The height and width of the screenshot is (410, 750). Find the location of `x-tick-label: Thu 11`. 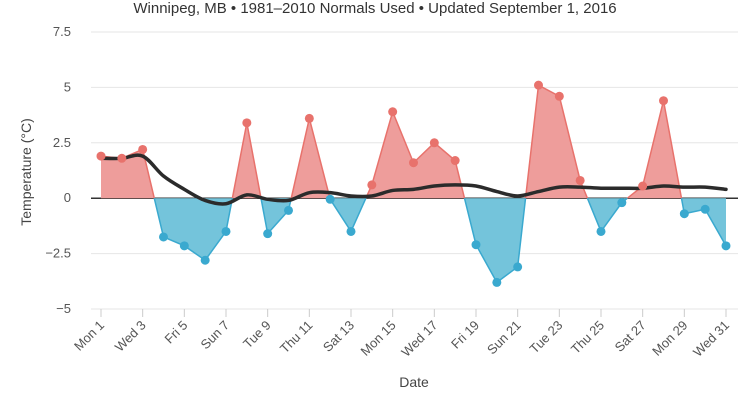

x-tick-label: Thu 11 is located at coordinates (296, 337).